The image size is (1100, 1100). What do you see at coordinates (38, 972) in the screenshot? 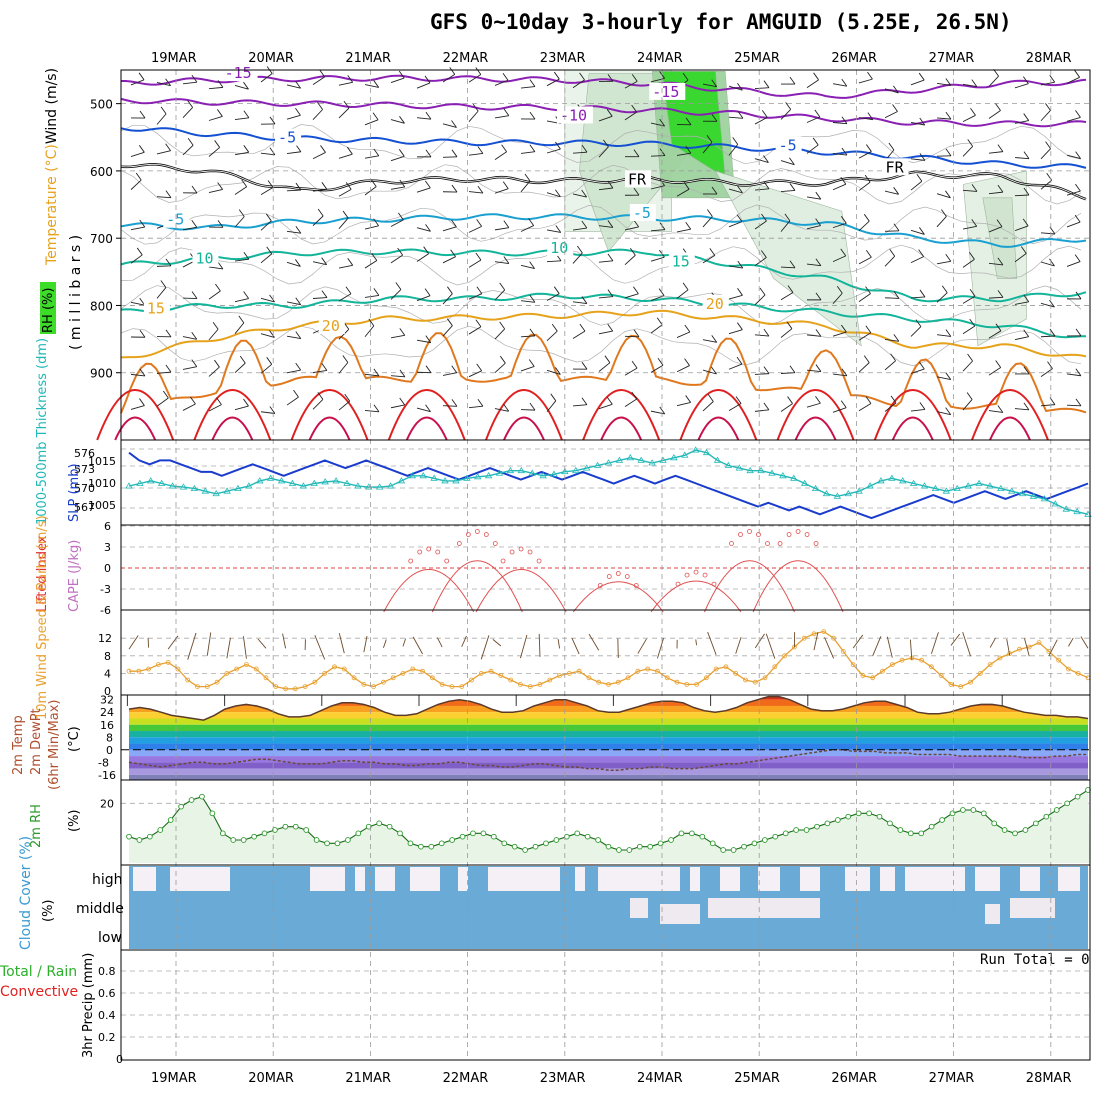
I see `ylabel-total-rain: Total / Rain` at bounding box center [38, 972].